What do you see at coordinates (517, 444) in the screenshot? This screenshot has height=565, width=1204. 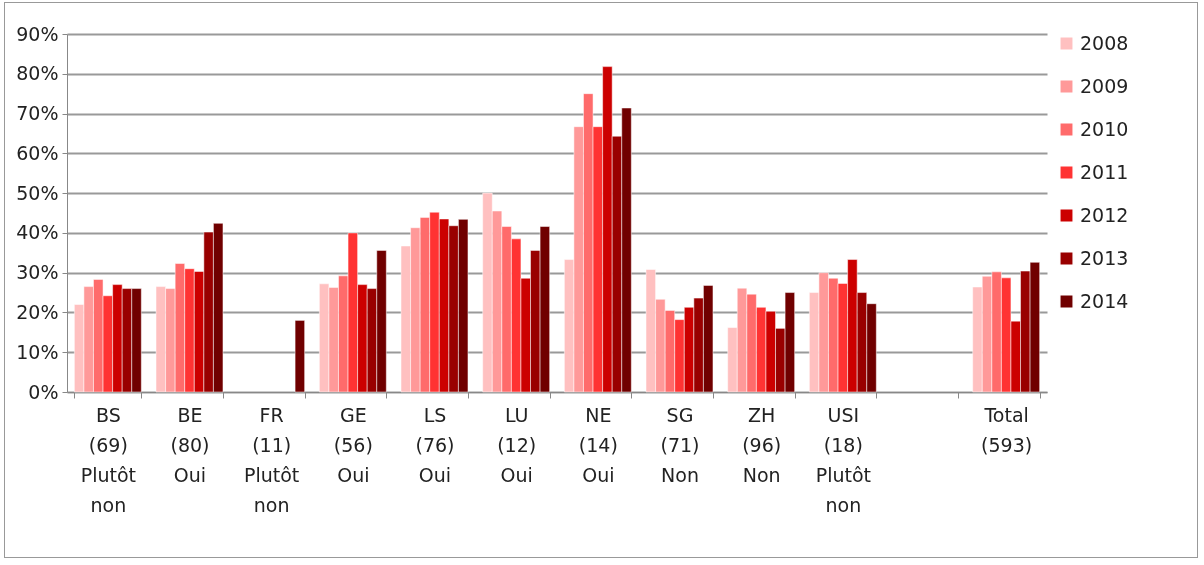 I see `x-tick-label: LU (12) Oui` at bounding box center [517, 444].